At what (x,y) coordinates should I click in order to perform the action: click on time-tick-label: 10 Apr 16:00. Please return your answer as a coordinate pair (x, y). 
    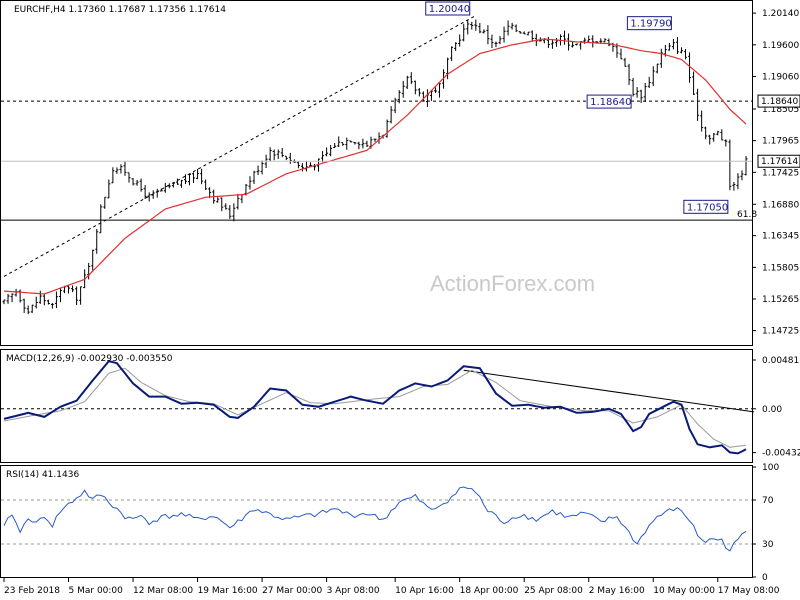
    Looking at the image, I should click on (424, 591).